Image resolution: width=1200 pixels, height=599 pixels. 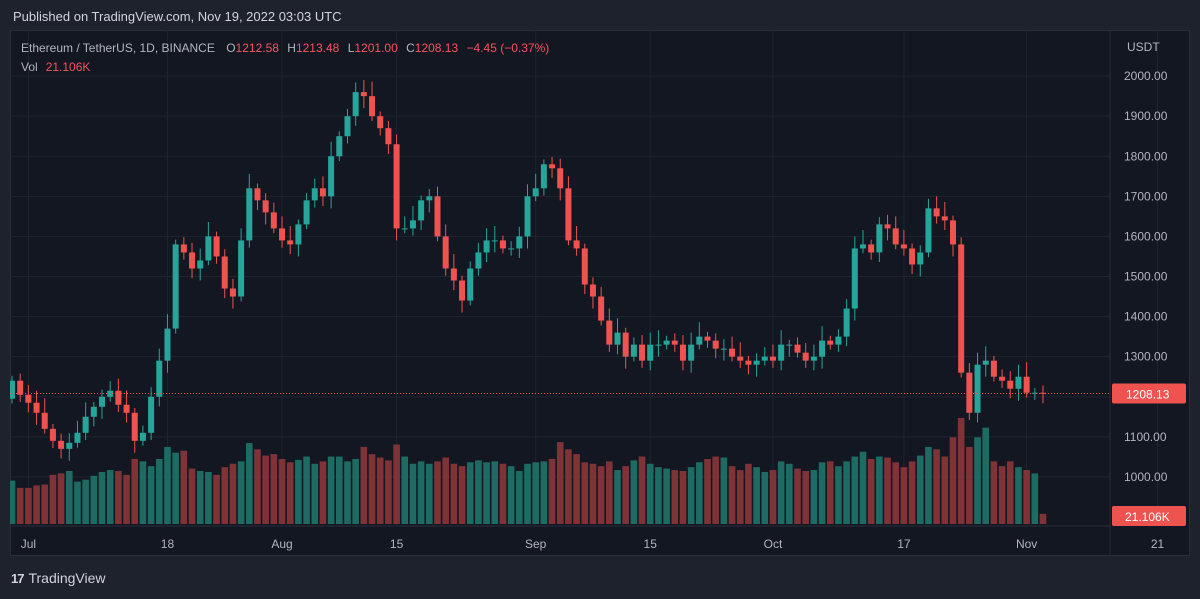 What do you see at coordinates (904, 544) in the screenshot?
I see `time-tick-label: 17` at bounding box center [904, 544].